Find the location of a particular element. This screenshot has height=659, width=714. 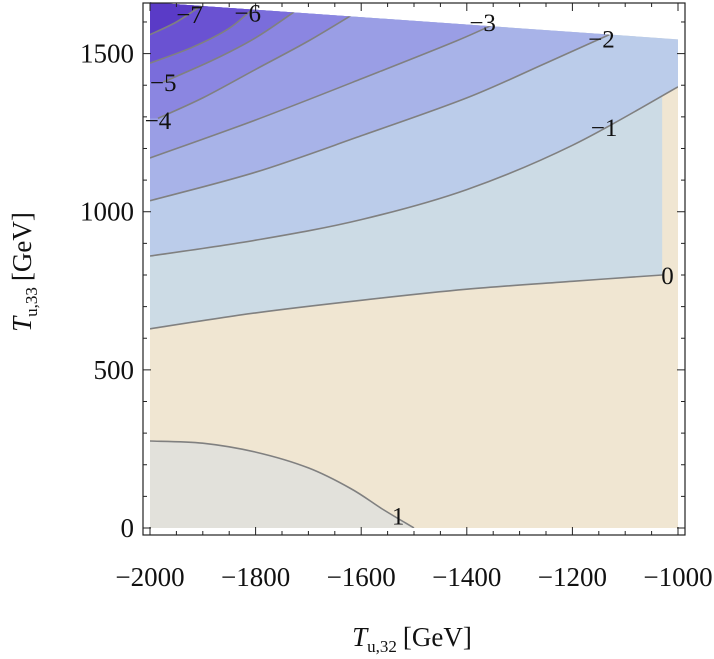

y-tick-label: 500 is located at coordinates (114, 370).